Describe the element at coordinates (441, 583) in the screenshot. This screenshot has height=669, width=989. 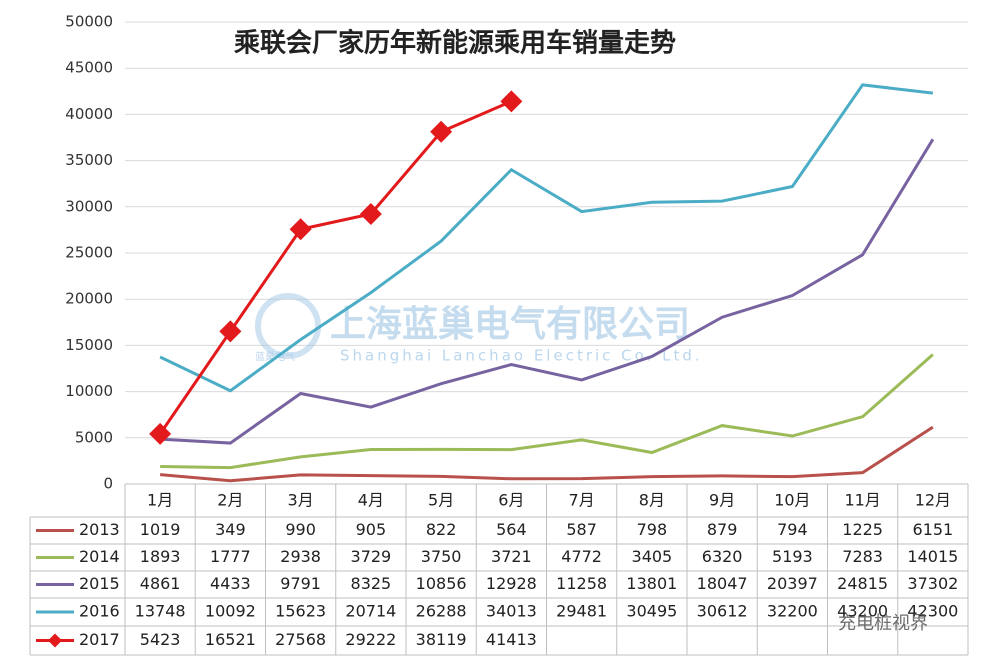
I see `table-value: 10856` at that location.